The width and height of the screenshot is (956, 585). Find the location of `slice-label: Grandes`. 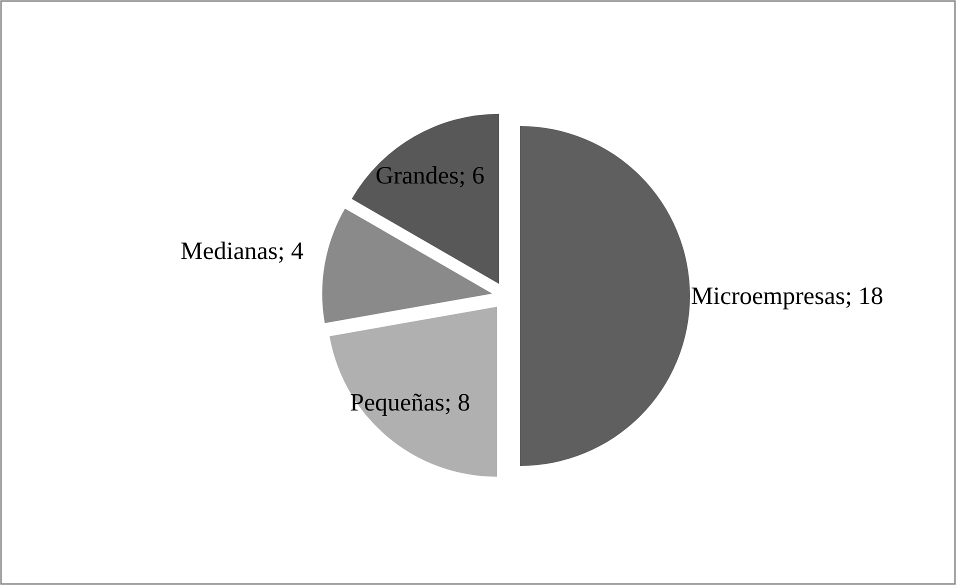

slice-label: Grandes is located at coordinates (417, 176).